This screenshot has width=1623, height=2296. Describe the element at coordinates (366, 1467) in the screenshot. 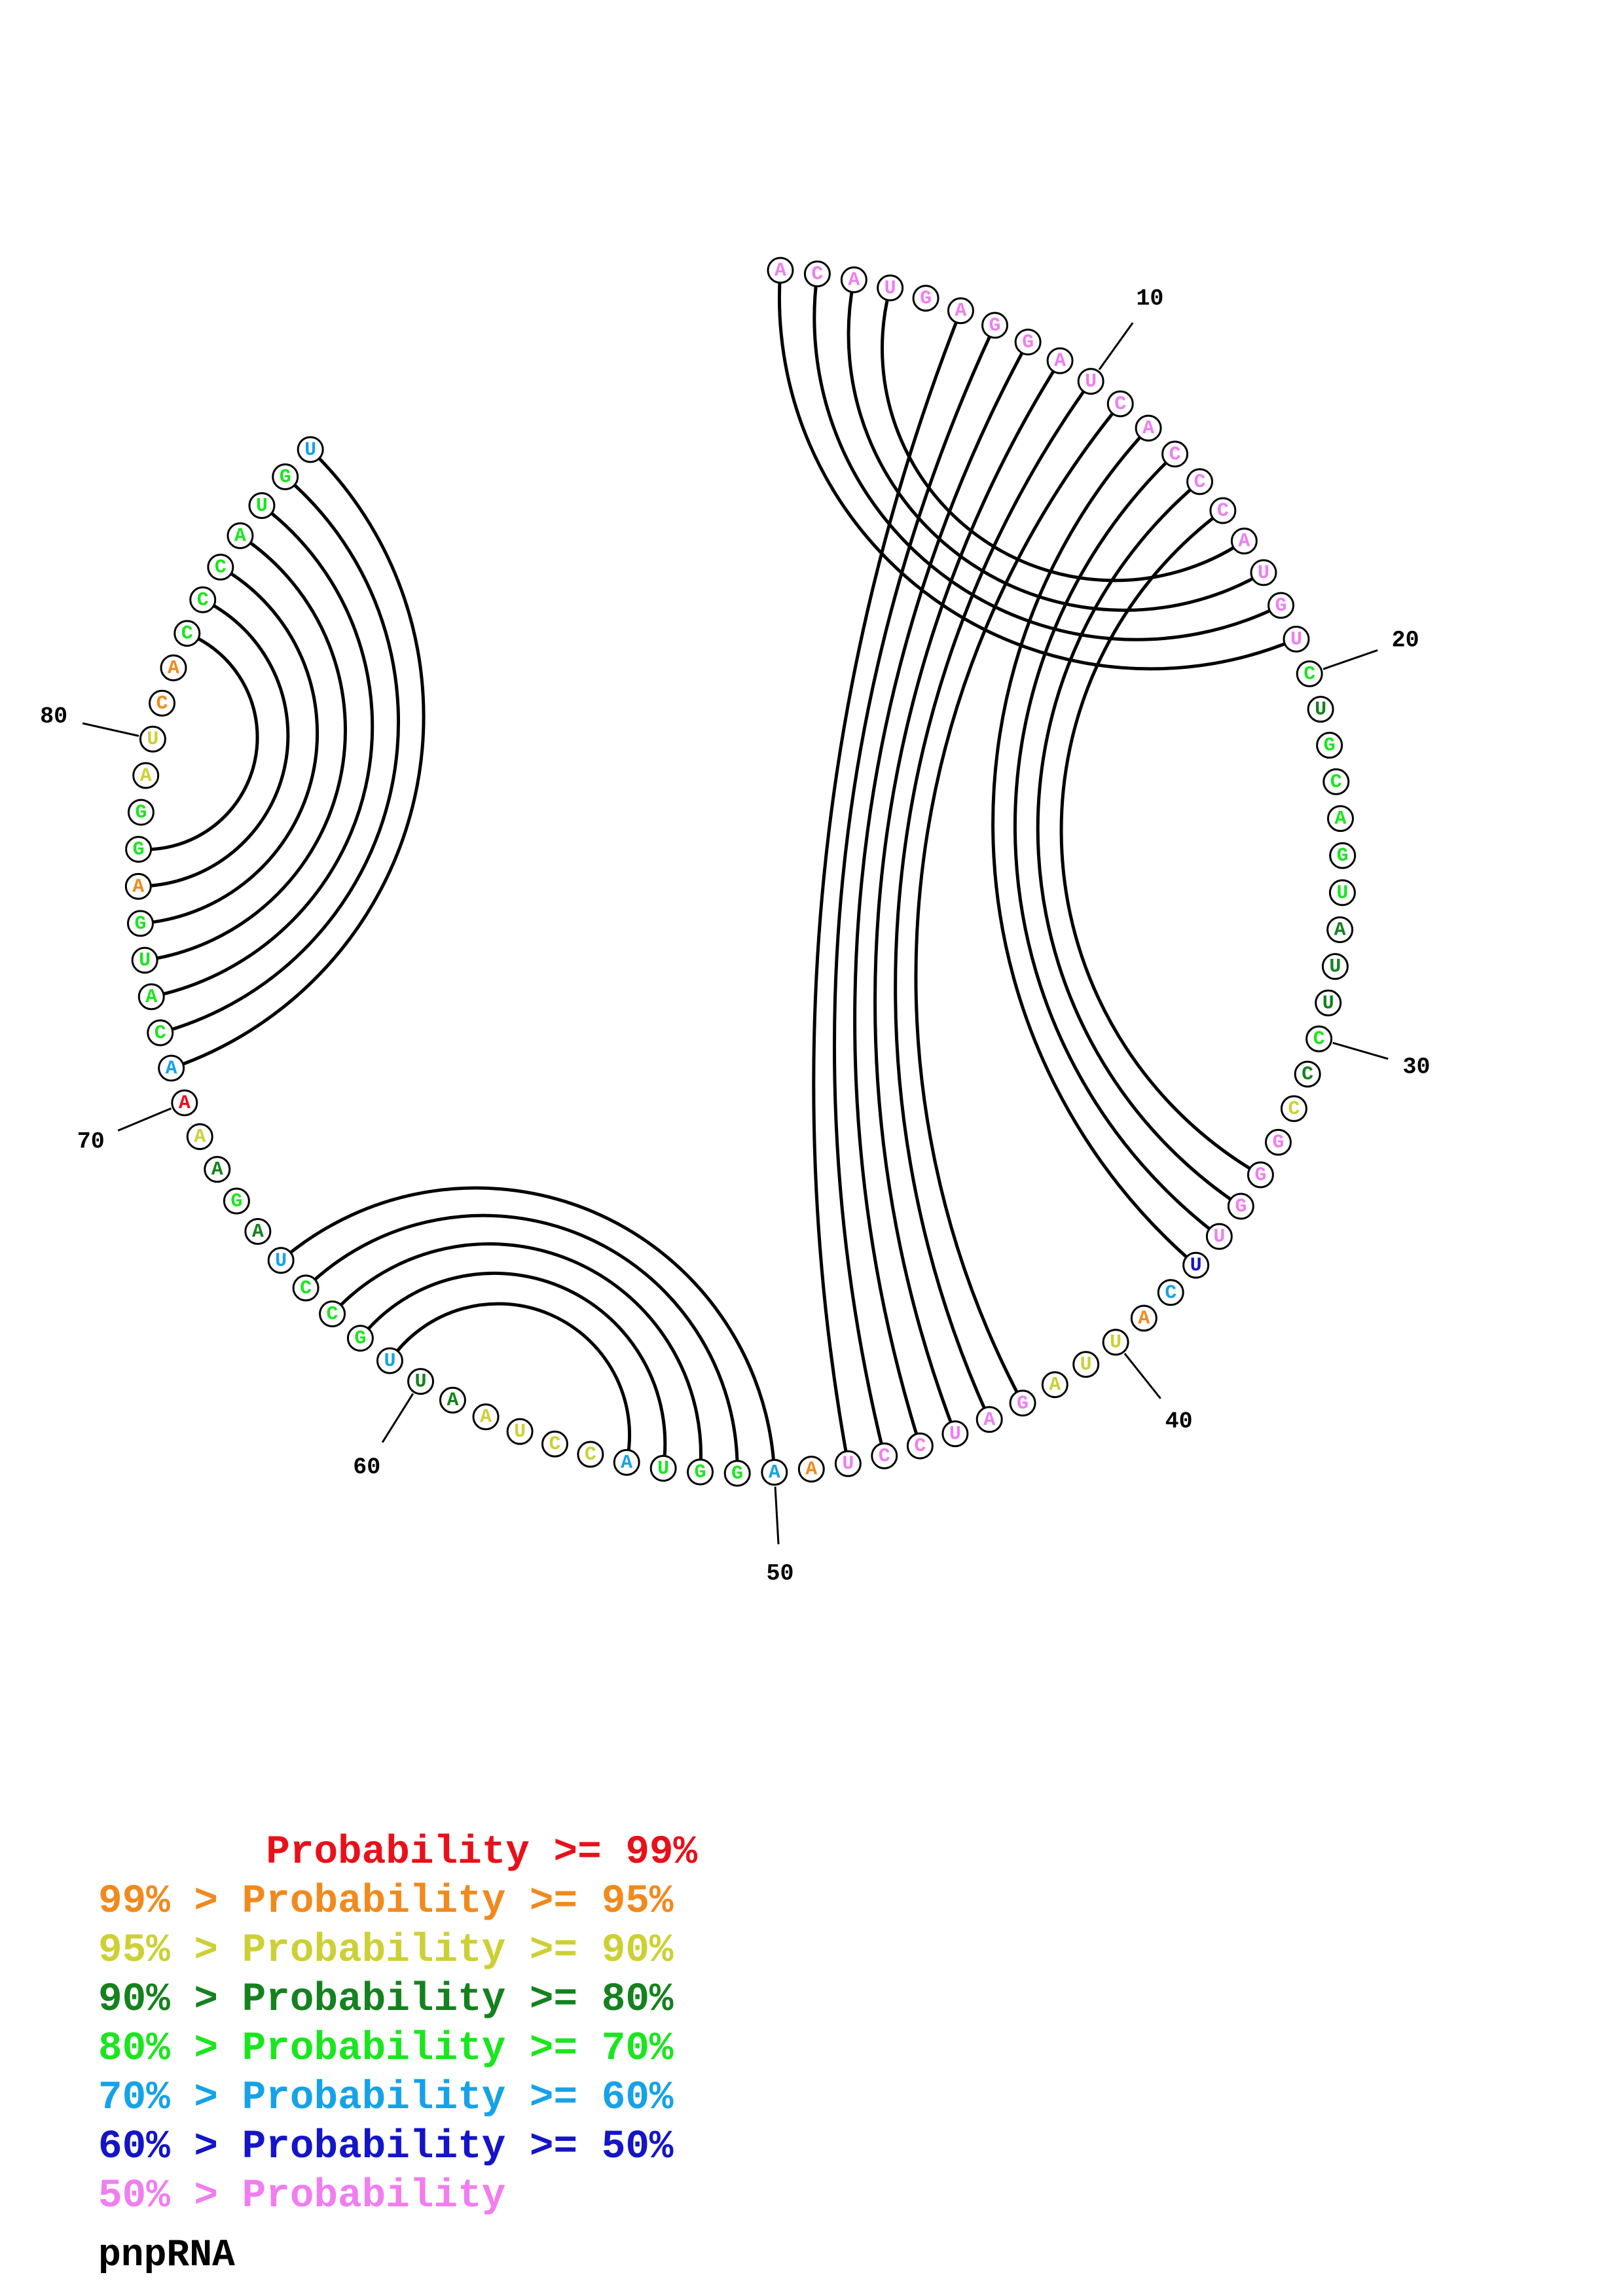

I see `number-label: 60` at that location.